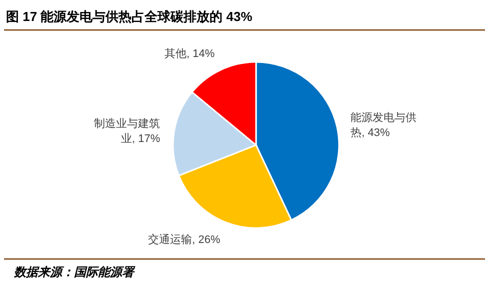  Describe the element at coordinates (74, 272) in the screenshot. I see `source-note: 数据来源：国际能源署` at that location.